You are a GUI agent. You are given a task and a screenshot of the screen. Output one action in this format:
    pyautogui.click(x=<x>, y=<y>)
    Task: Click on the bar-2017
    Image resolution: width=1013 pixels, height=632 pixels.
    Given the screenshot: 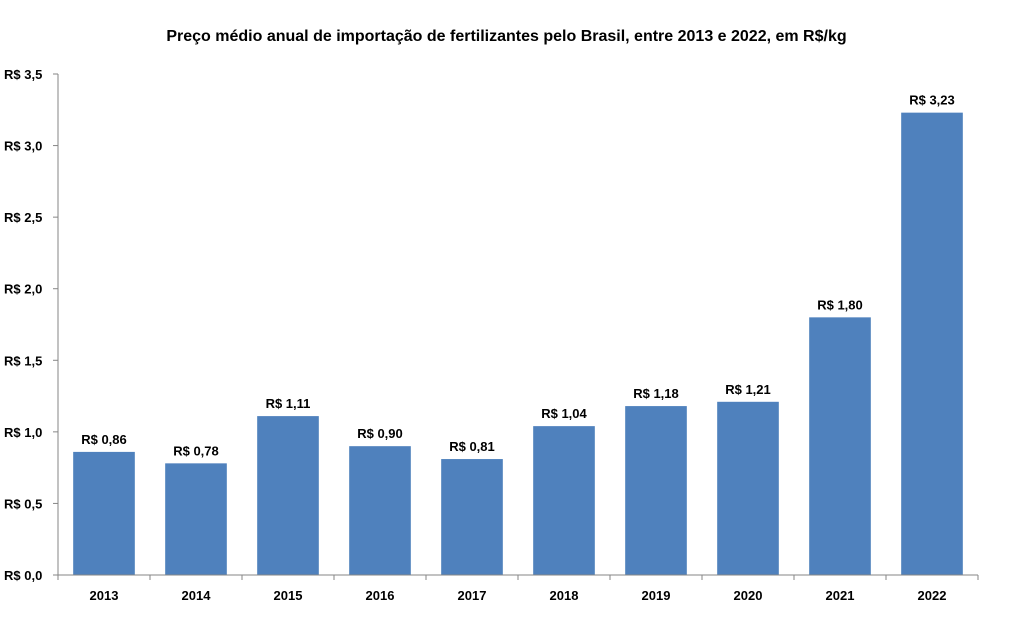 What is the action you would take?
    pyautogui.click(x=472, y=517)
    